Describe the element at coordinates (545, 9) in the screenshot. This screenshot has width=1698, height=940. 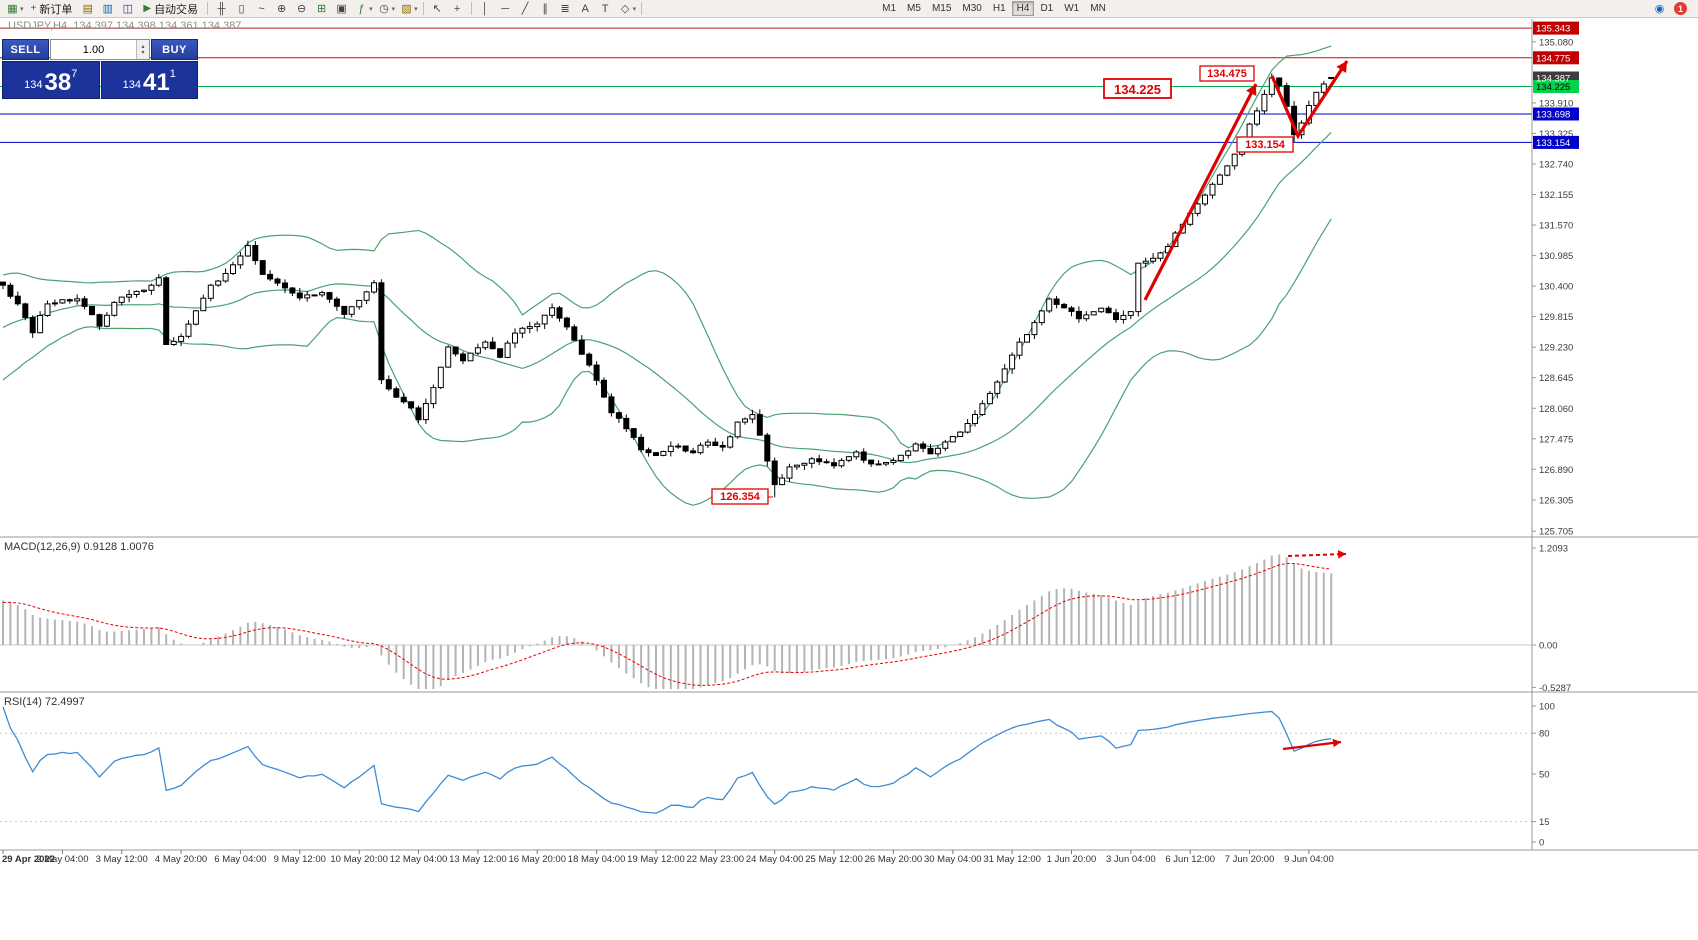
I see `equidistant-channel-icon: ∥` at that location.